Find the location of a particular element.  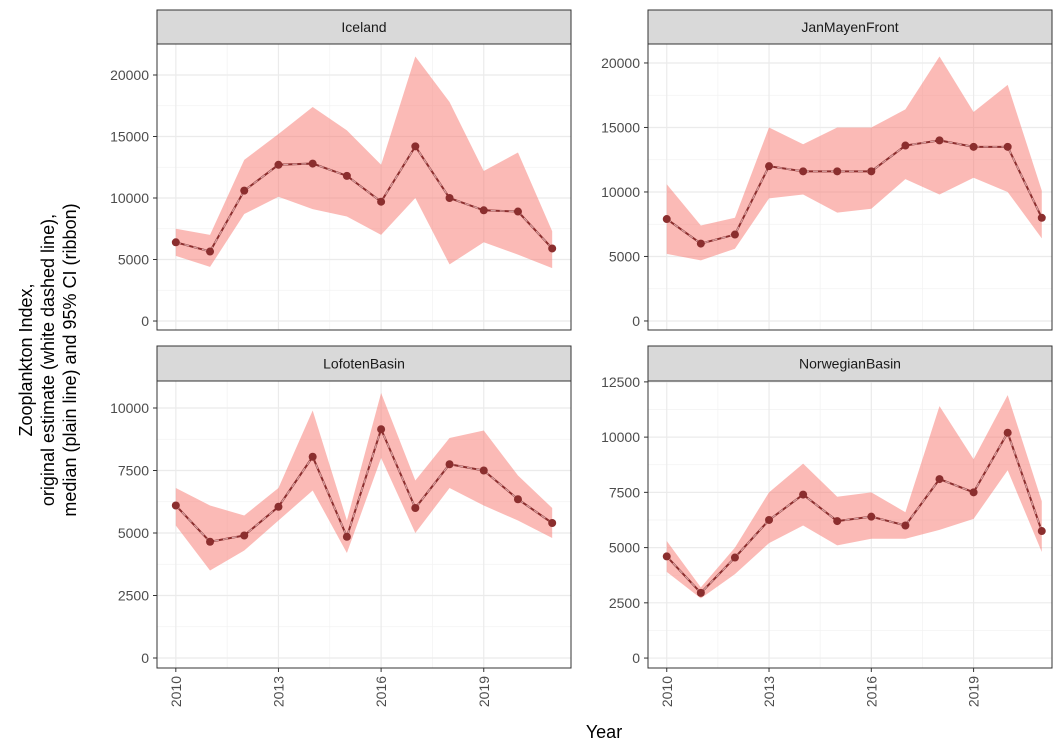

y-tick-label: 12500 is located at coordinates (620, 382).